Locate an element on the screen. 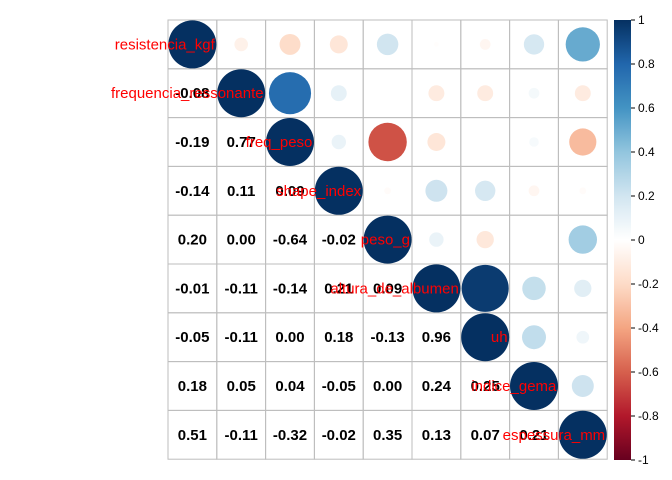  coefficient-label: -0.08 is located at coordinates (192, 93).